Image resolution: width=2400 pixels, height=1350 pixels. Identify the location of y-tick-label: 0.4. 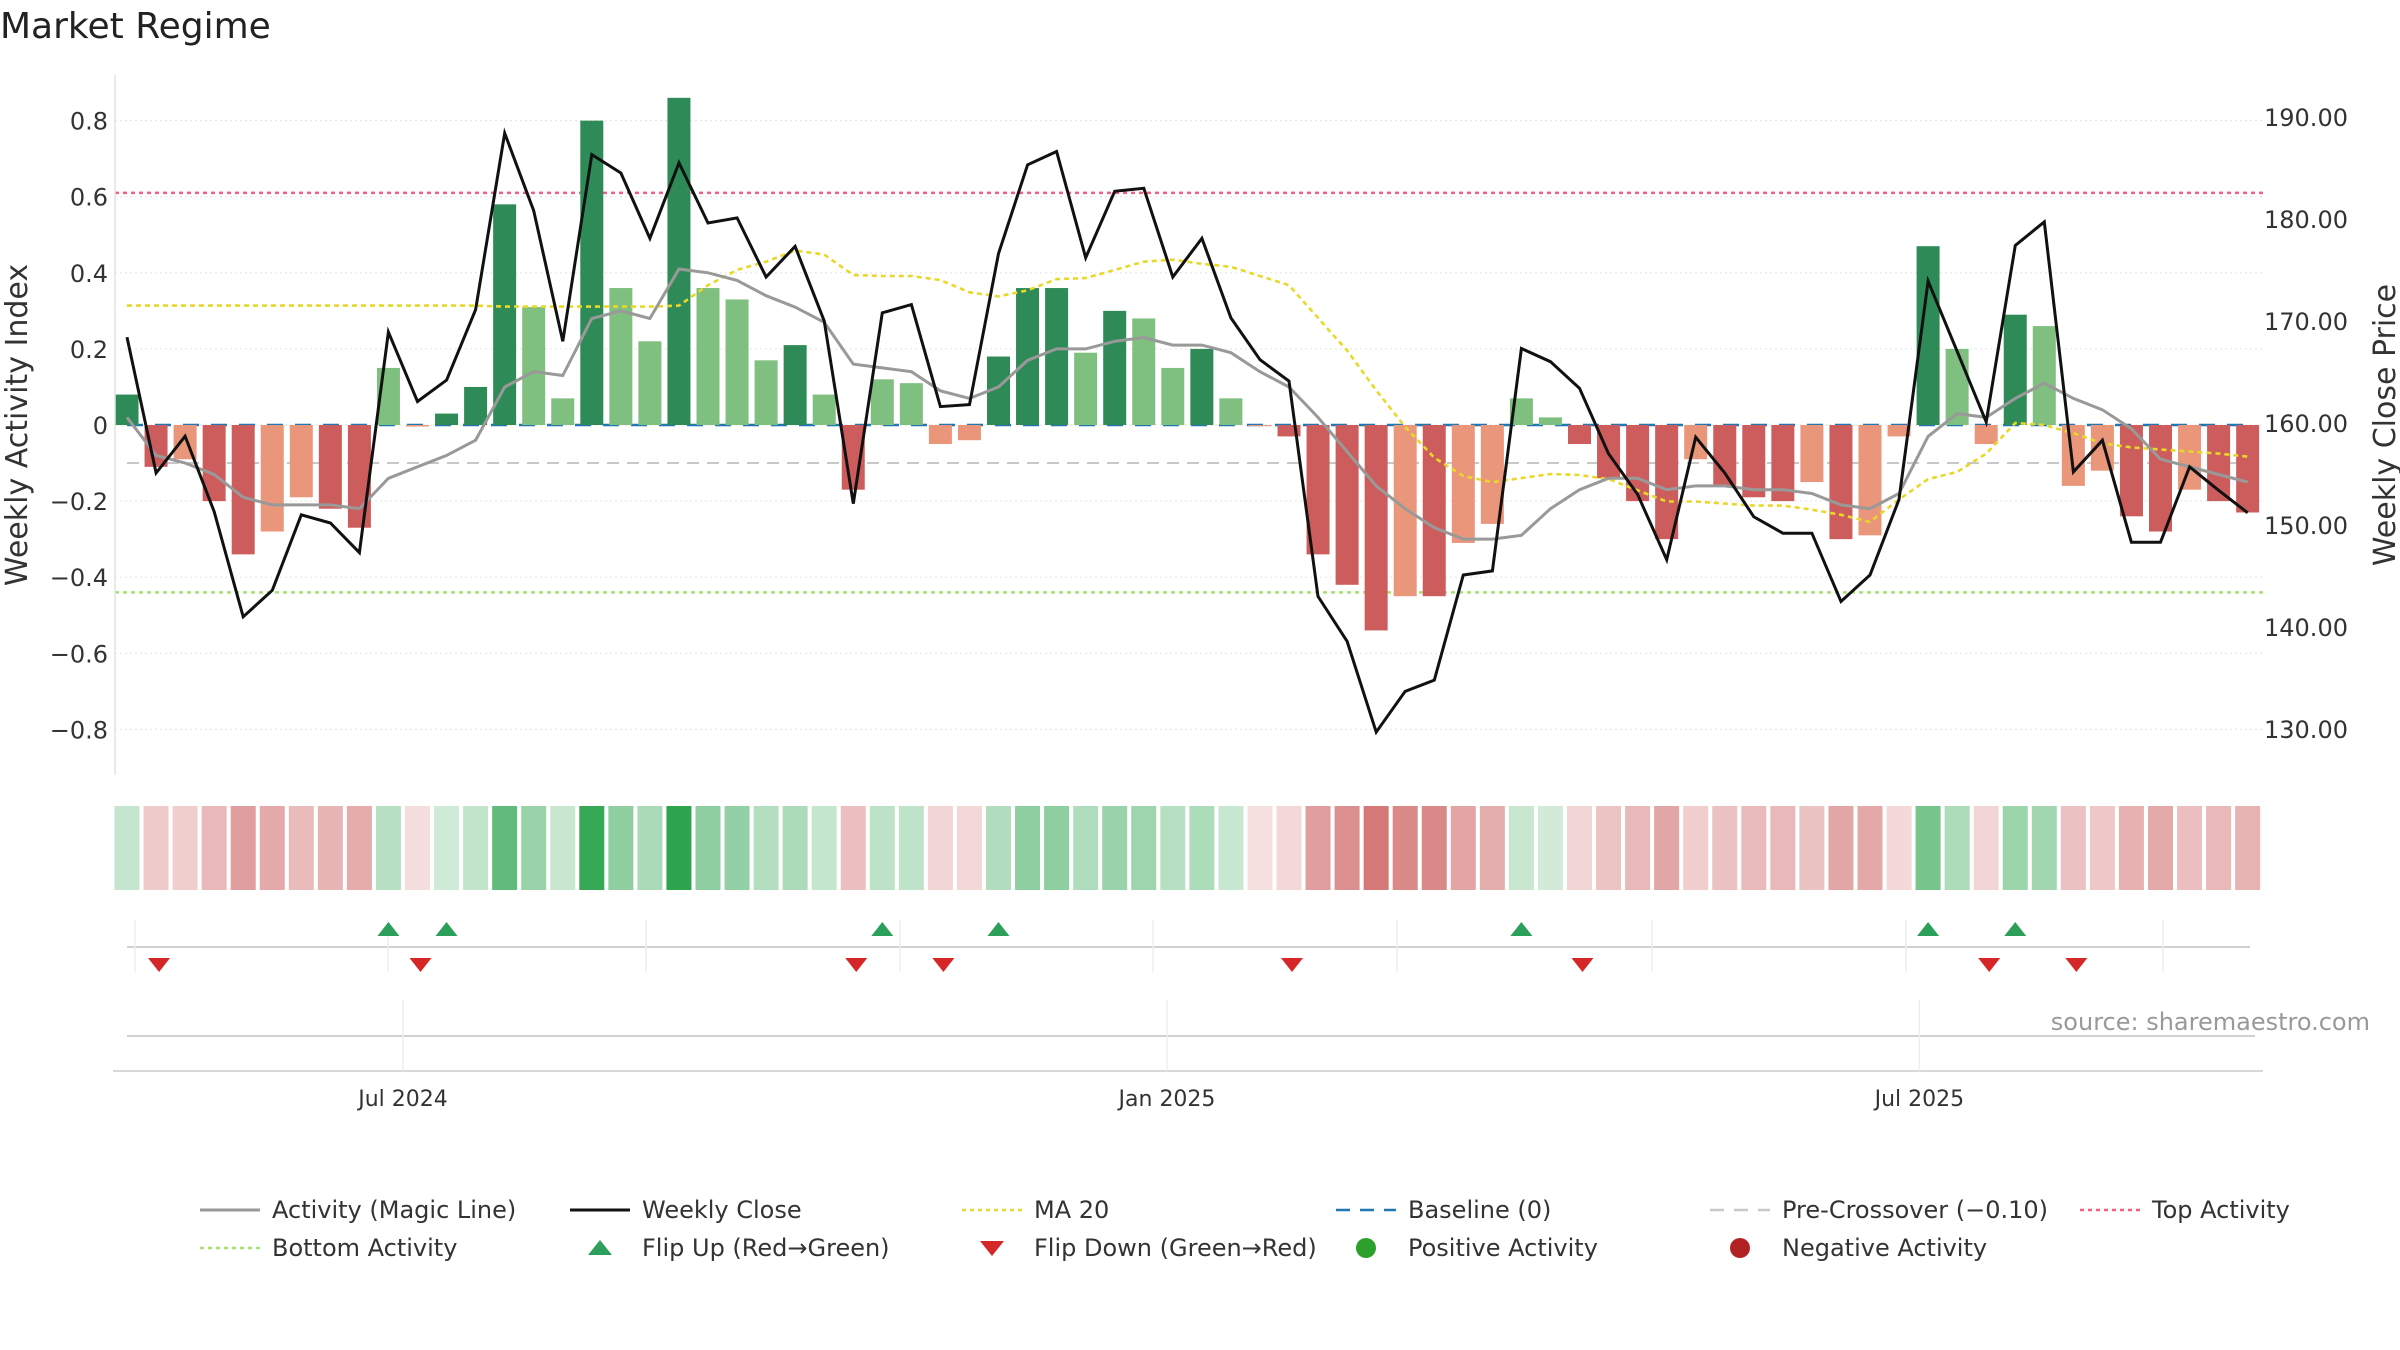
(89, 274).